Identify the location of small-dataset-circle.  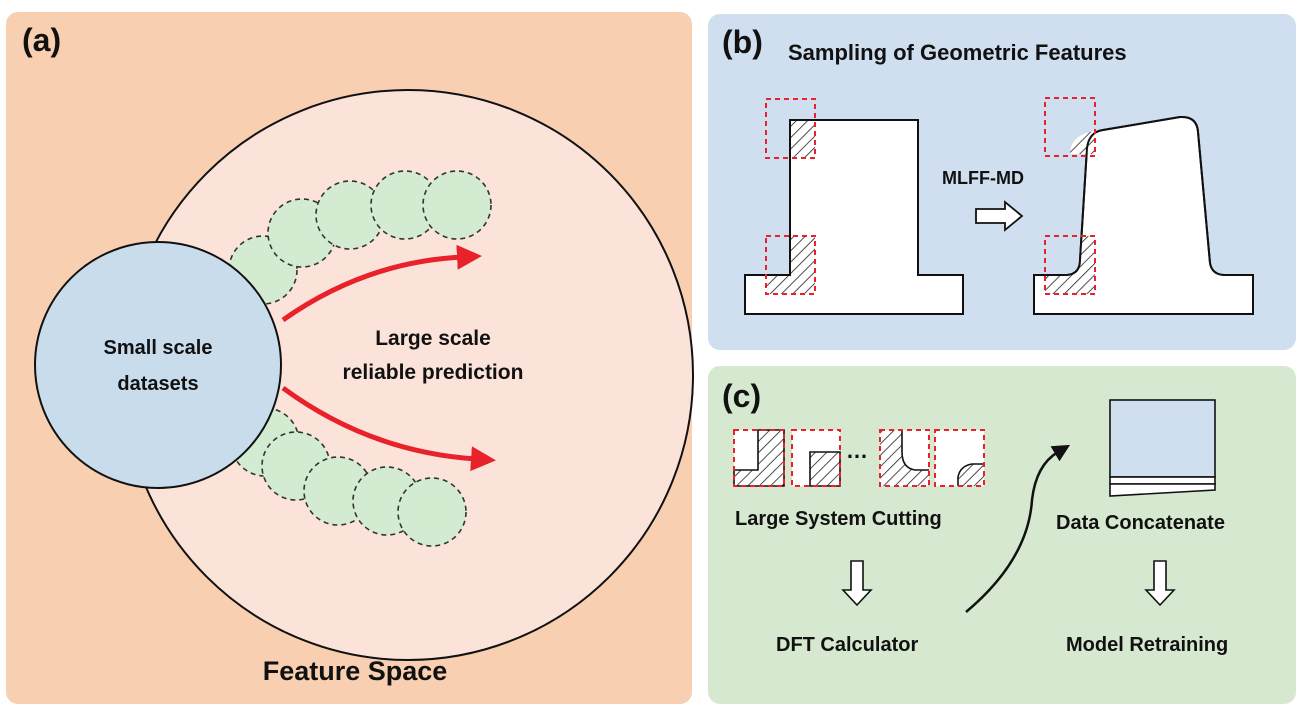
(158, 365).